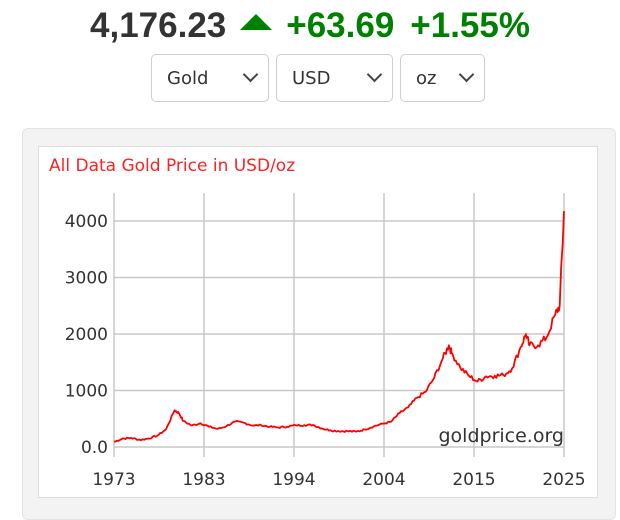 The width and height of the screenshot is (620, 520). Describe the element at coordinates (293, 480) in the screenshot. I see `x-tick-label: 1994` at that location.